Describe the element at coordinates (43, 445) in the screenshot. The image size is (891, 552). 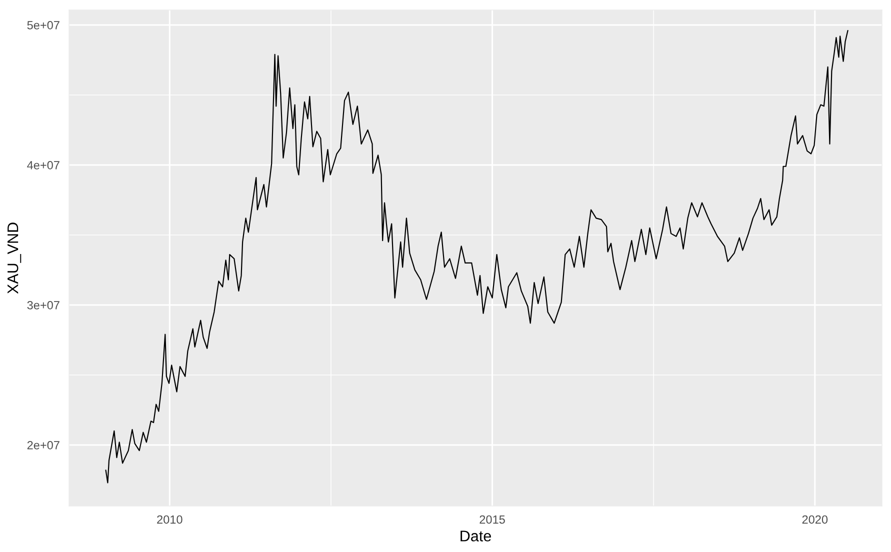
I see `y-tick-label: 2e+07` at that location.